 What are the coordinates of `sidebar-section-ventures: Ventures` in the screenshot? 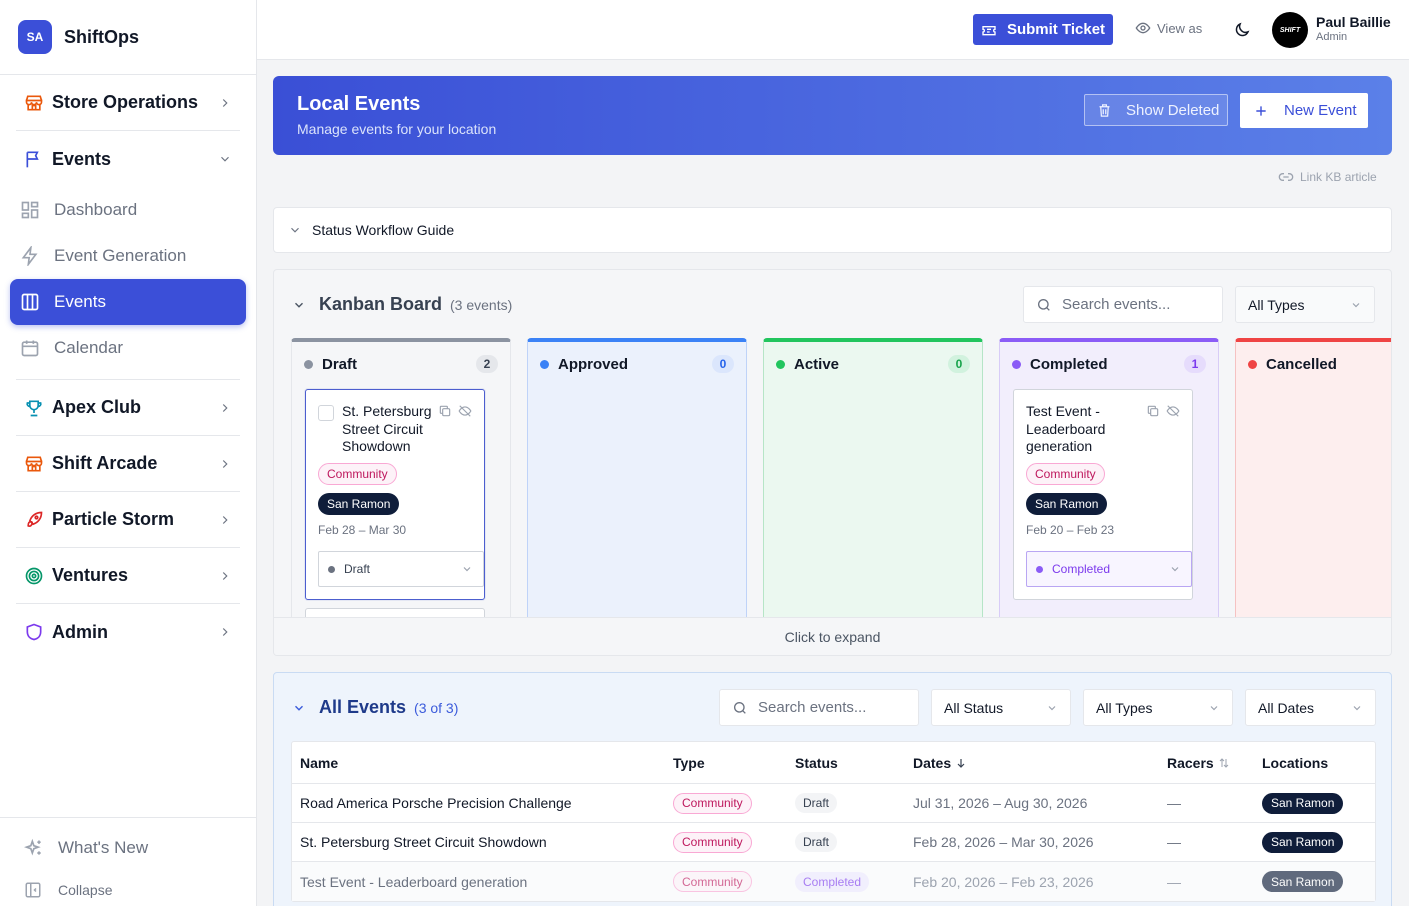 It's located at (128, 576).